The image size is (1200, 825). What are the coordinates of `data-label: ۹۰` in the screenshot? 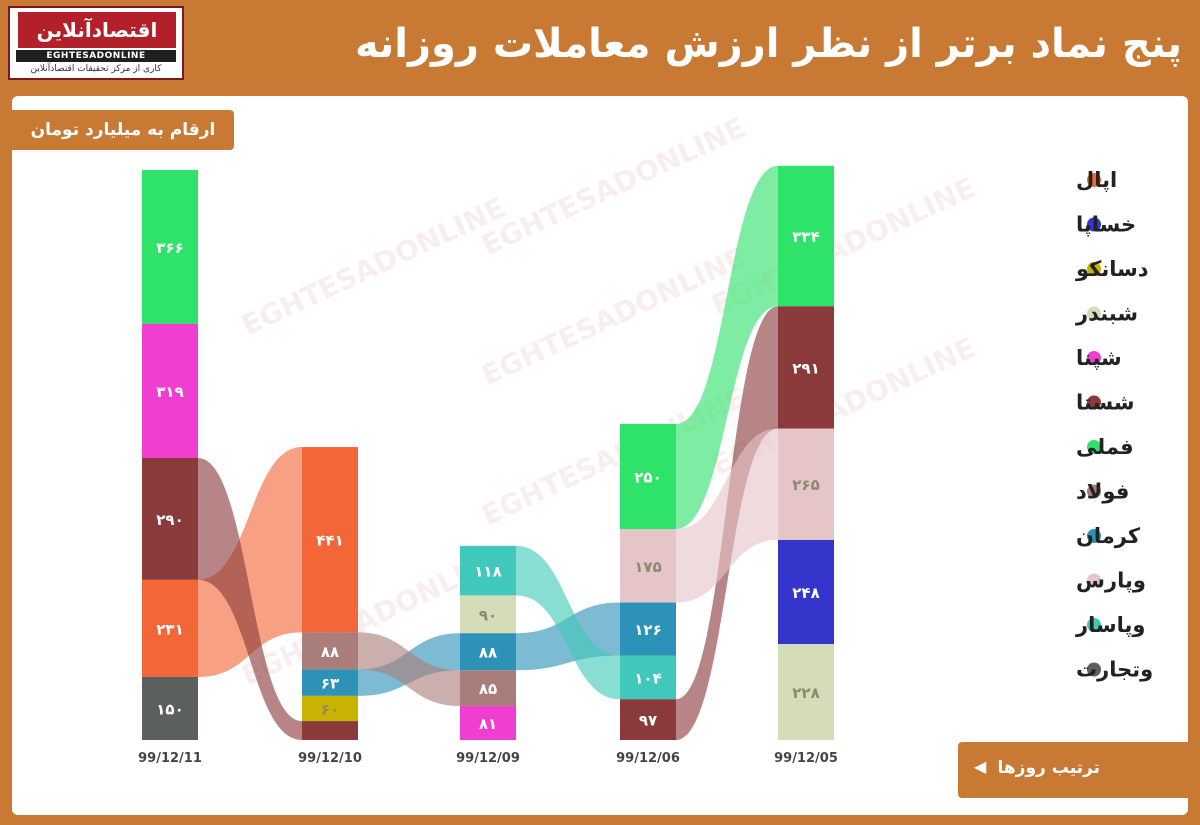 It's located at (488, 615).